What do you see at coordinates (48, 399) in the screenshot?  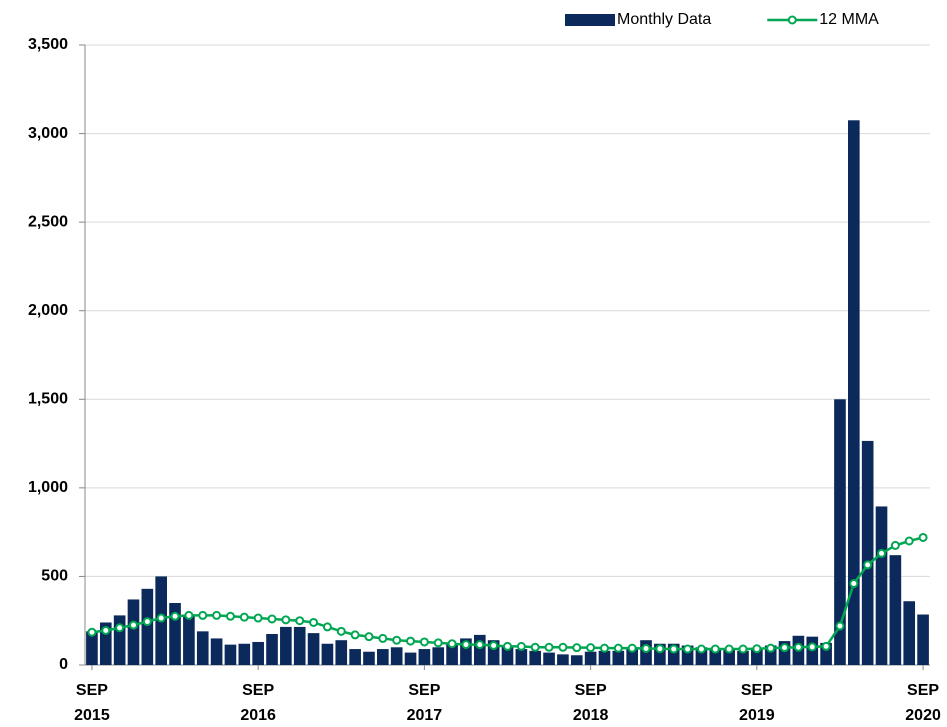 I see `y-tick-label: 1,500` at bounding box center [48, 399].